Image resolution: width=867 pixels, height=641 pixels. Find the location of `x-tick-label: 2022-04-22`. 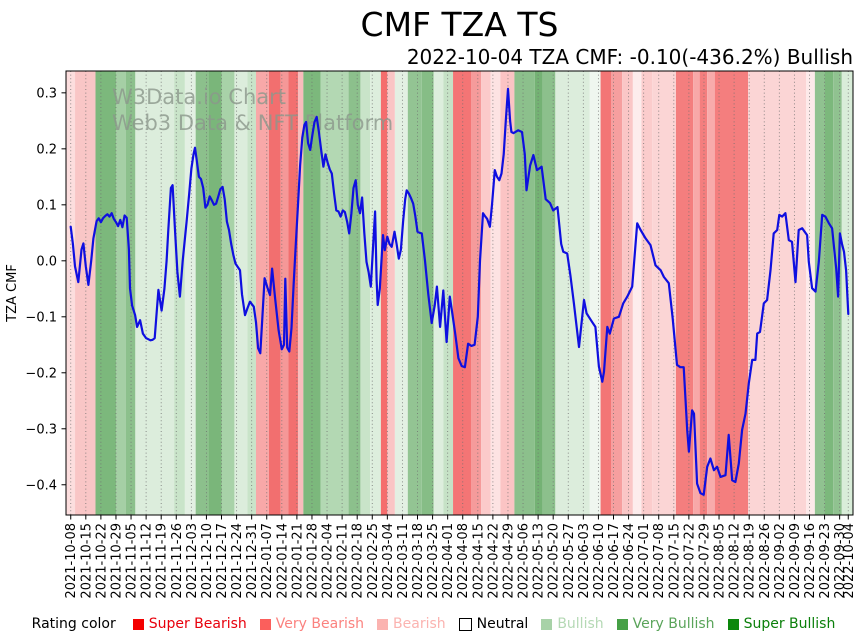

x-tick-label: 2022-04-22 is located at coordinates (493, 561).